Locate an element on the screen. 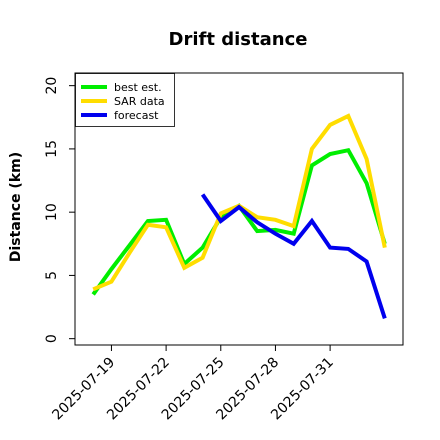 The width and height of the screenshot is (440, 440). y-tick-label: 0 is located at coordinates (52, 338).